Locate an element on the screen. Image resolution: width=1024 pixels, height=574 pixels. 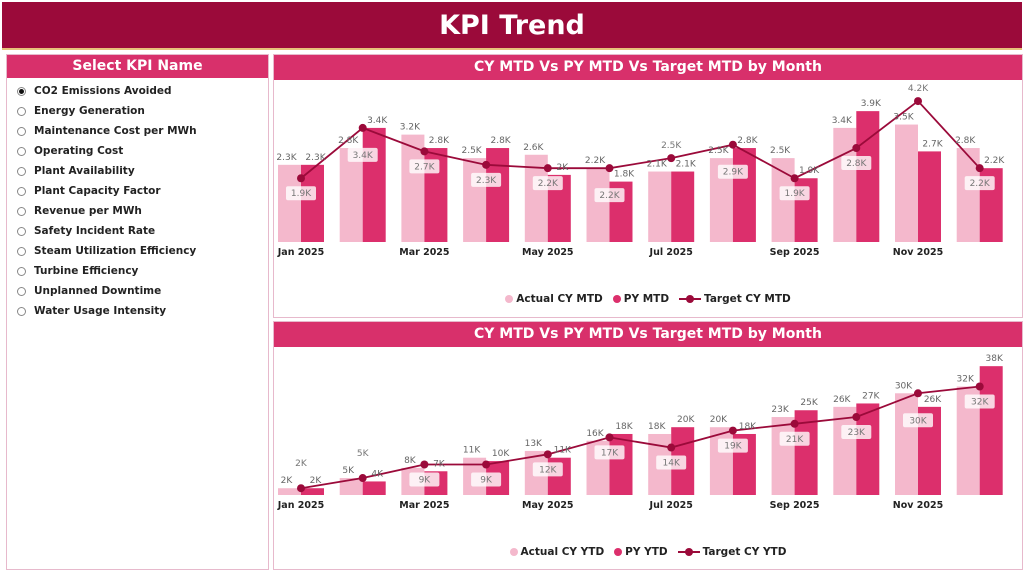
legend-target: Target CY MTD is located at coordinates (735, 299).